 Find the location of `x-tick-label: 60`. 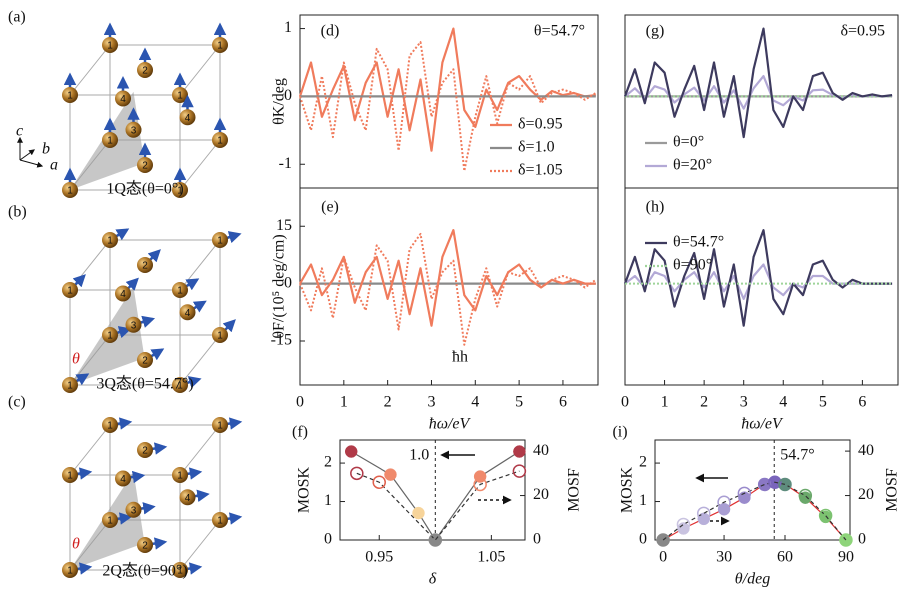

x-tick-label: 60 is located at coordinates (785, 557).